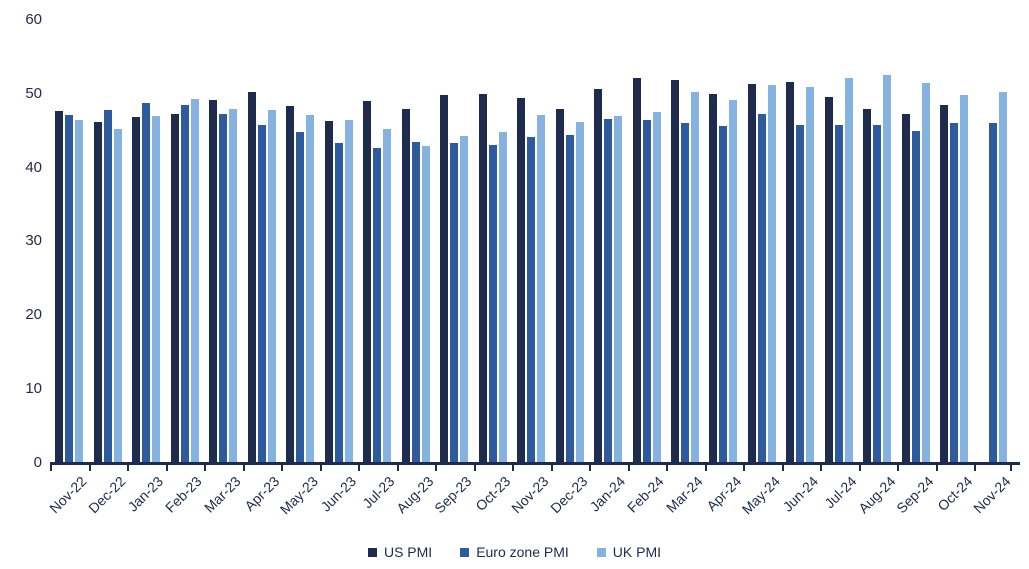  Describe the element at coordinates (915, 495) in the screenshot. I see `x-axis-label: Sep-24` at that location.